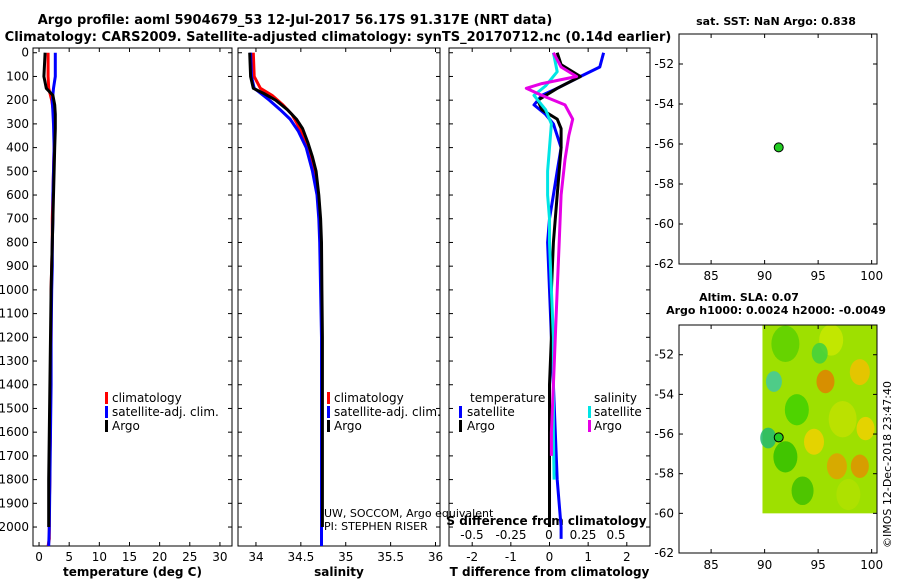 This screenshot has width=900, height=580. What do you see at coordinates (106, 398) in the screenshot?
I see `legend-swatch-climatology` at bounding box center [106, 398].